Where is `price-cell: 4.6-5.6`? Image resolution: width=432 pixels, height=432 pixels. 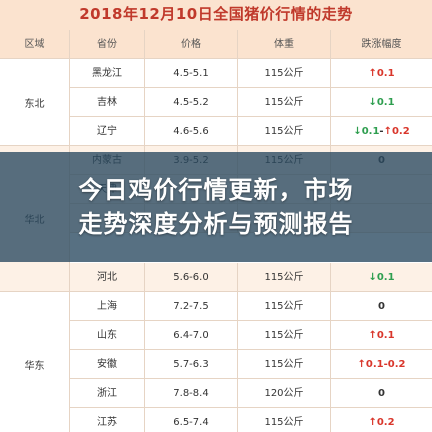
price-cell: 4.6-5.6 is located at coordinates (191, 131).